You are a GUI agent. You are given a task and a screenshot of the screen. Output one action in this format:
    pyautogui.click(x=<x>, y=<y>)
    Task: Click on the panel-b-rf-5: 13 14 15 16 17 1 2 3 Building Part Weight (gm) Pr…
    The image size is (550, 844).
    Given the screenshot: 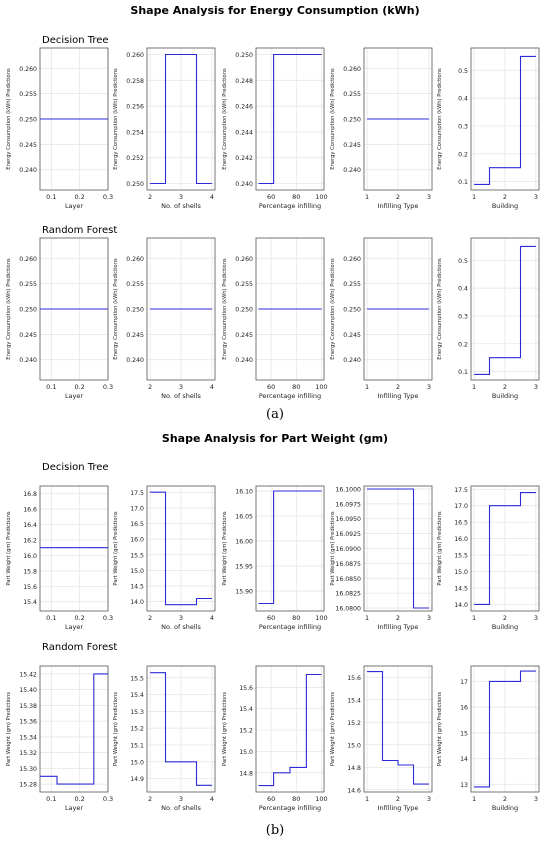 What is the action you would take?
    pyautogui.click(x=488, y=738)
    